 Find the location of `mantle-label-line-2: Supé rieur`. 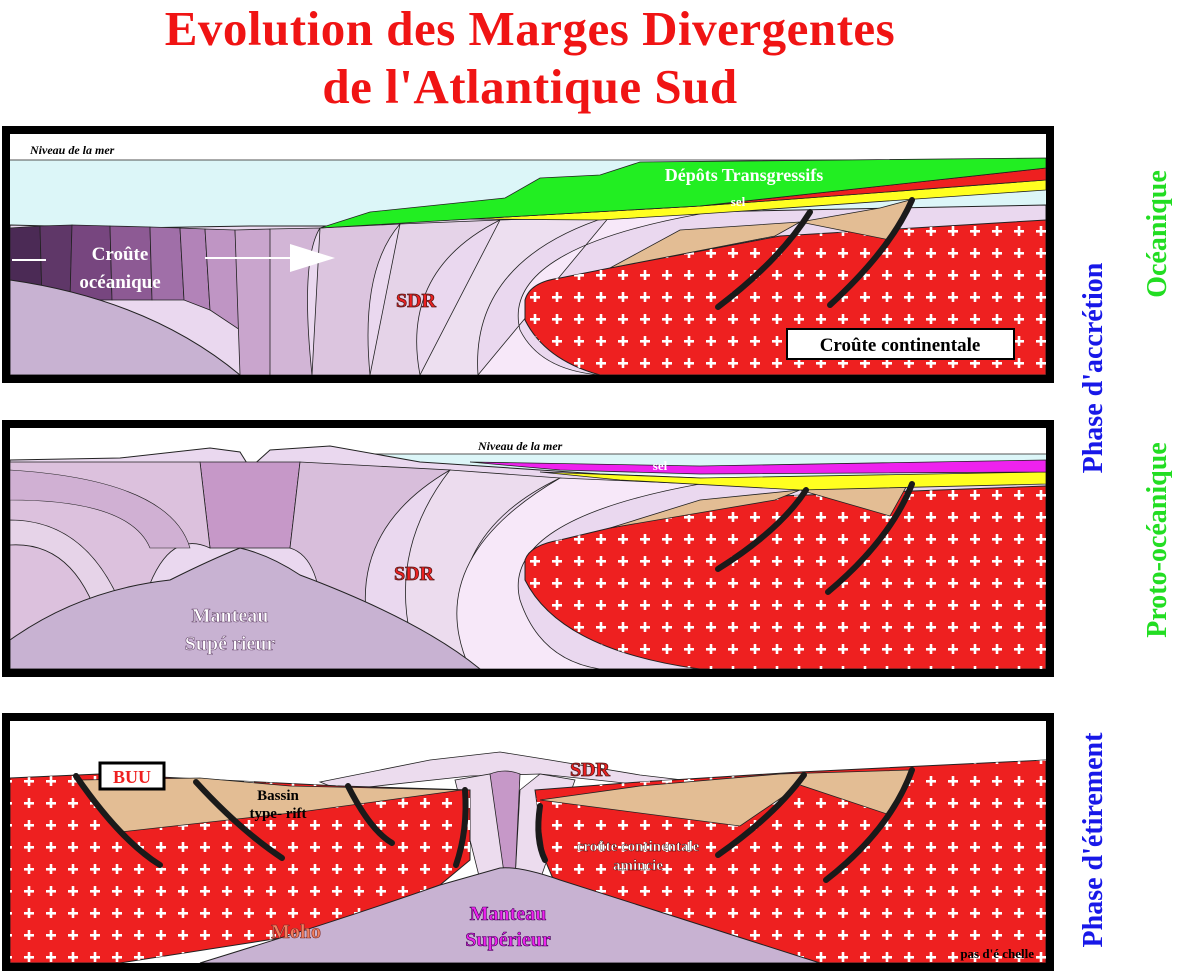

mantle-label-line-2: Supé rieur is located at coordinates (230, 644).